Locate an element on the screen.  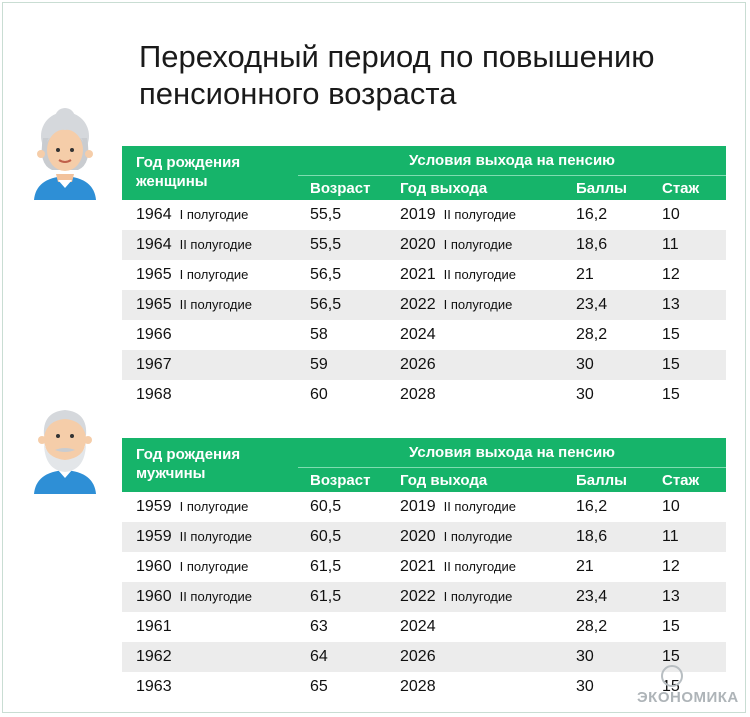
birth-cell: 1967 is located at coordinates (210, 365).